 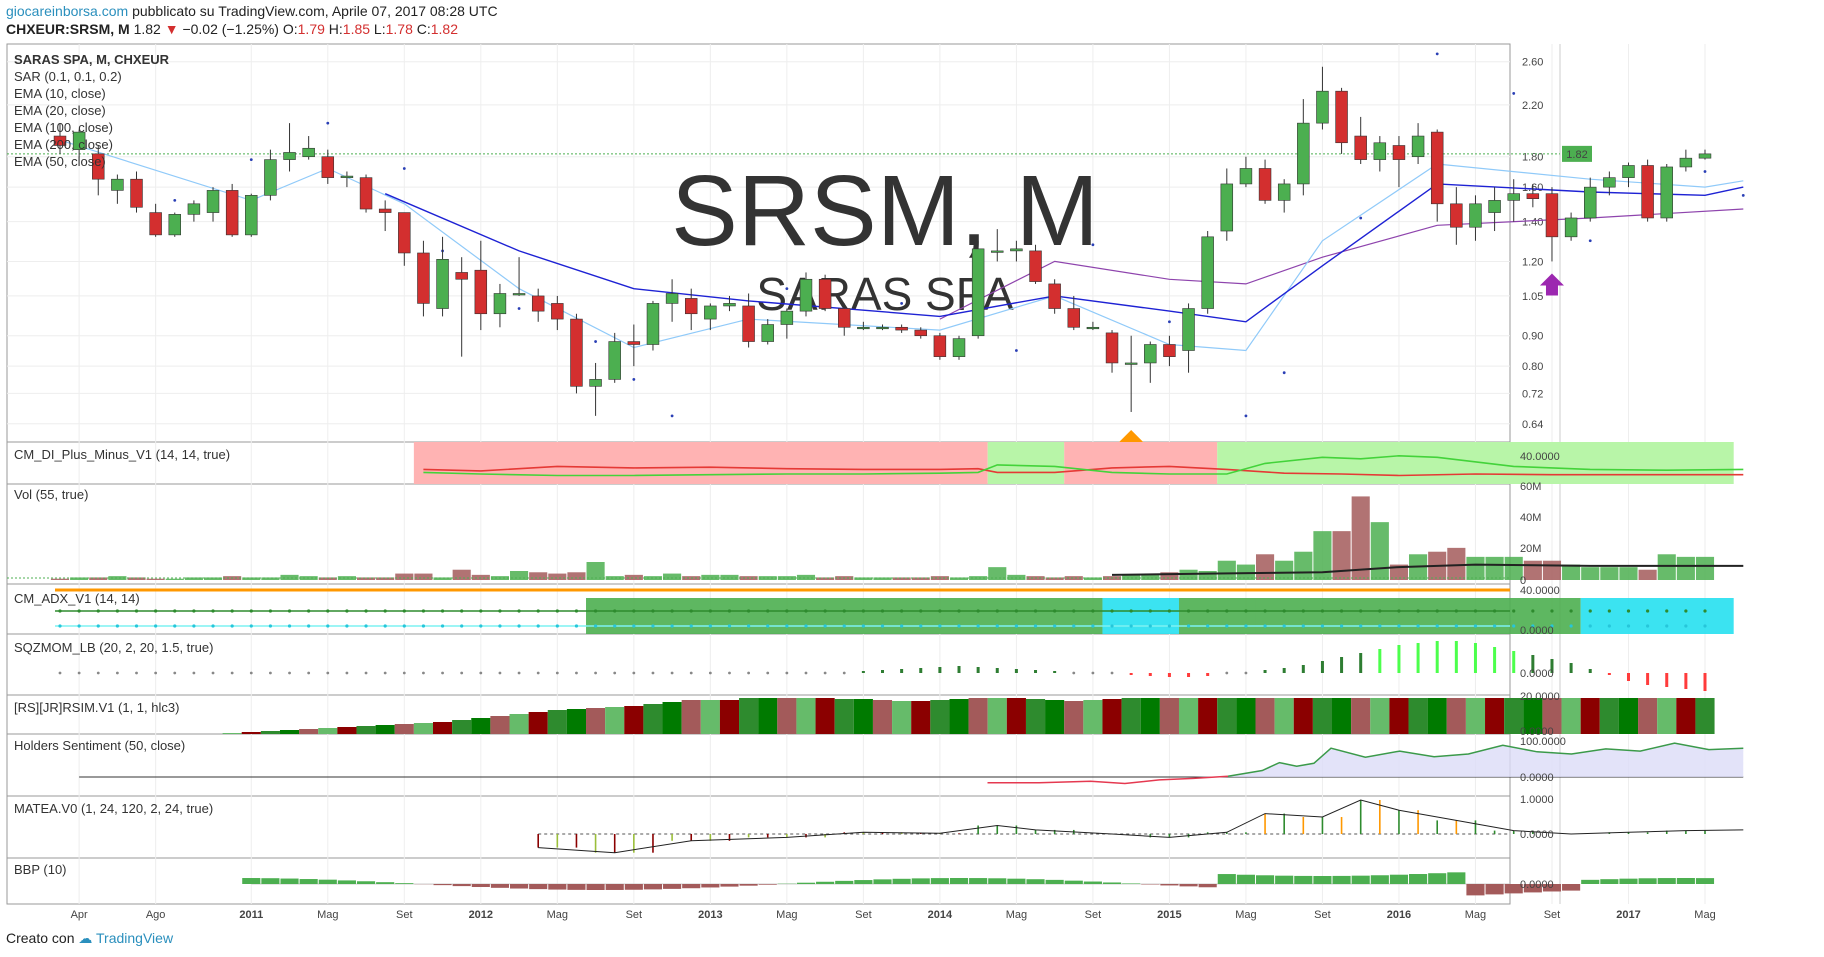 What do you see at coordinates (311, 29) in the screenshot?
I see `open-value: 1.79` at bounding box center [311, 29].